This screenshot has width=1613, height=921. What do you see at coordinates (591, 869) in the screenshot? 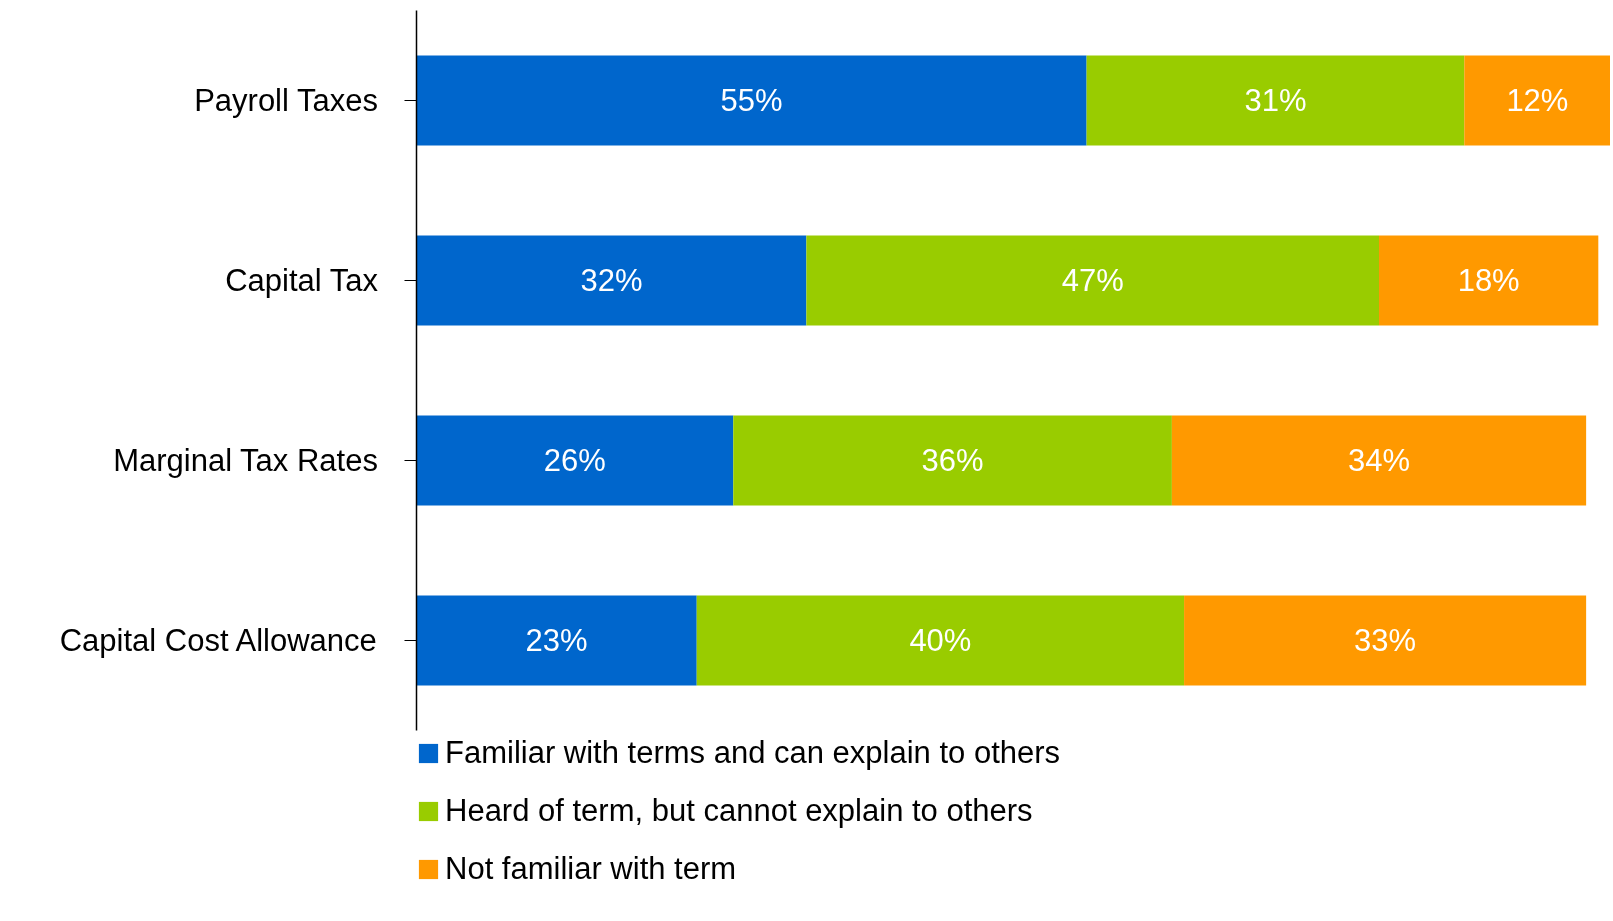
I see `legend-label: Not familiar with term` at bounding box center [591, 869].